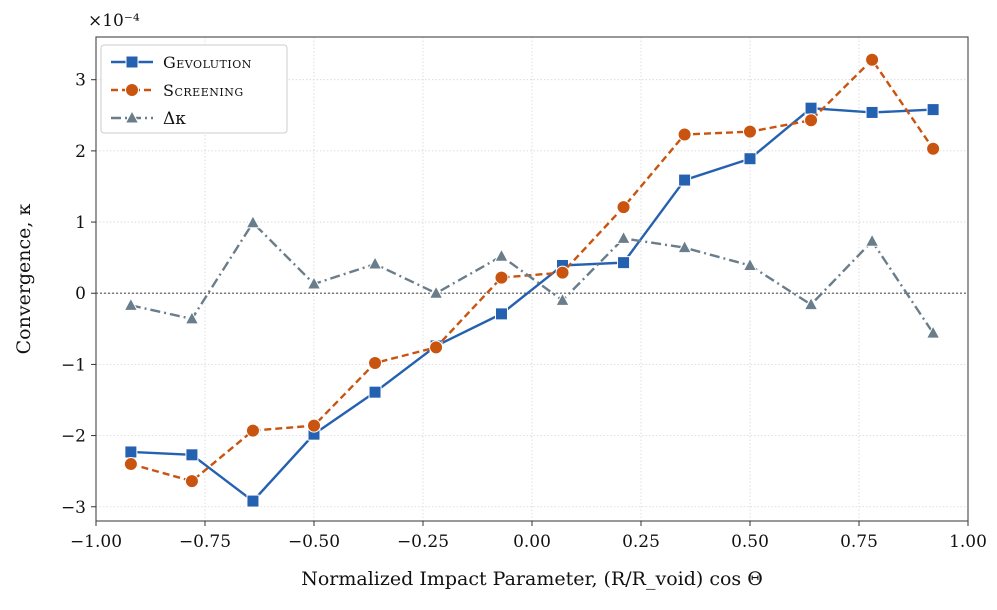  I want to click on legend-entry: Screening, so click(177, 90).